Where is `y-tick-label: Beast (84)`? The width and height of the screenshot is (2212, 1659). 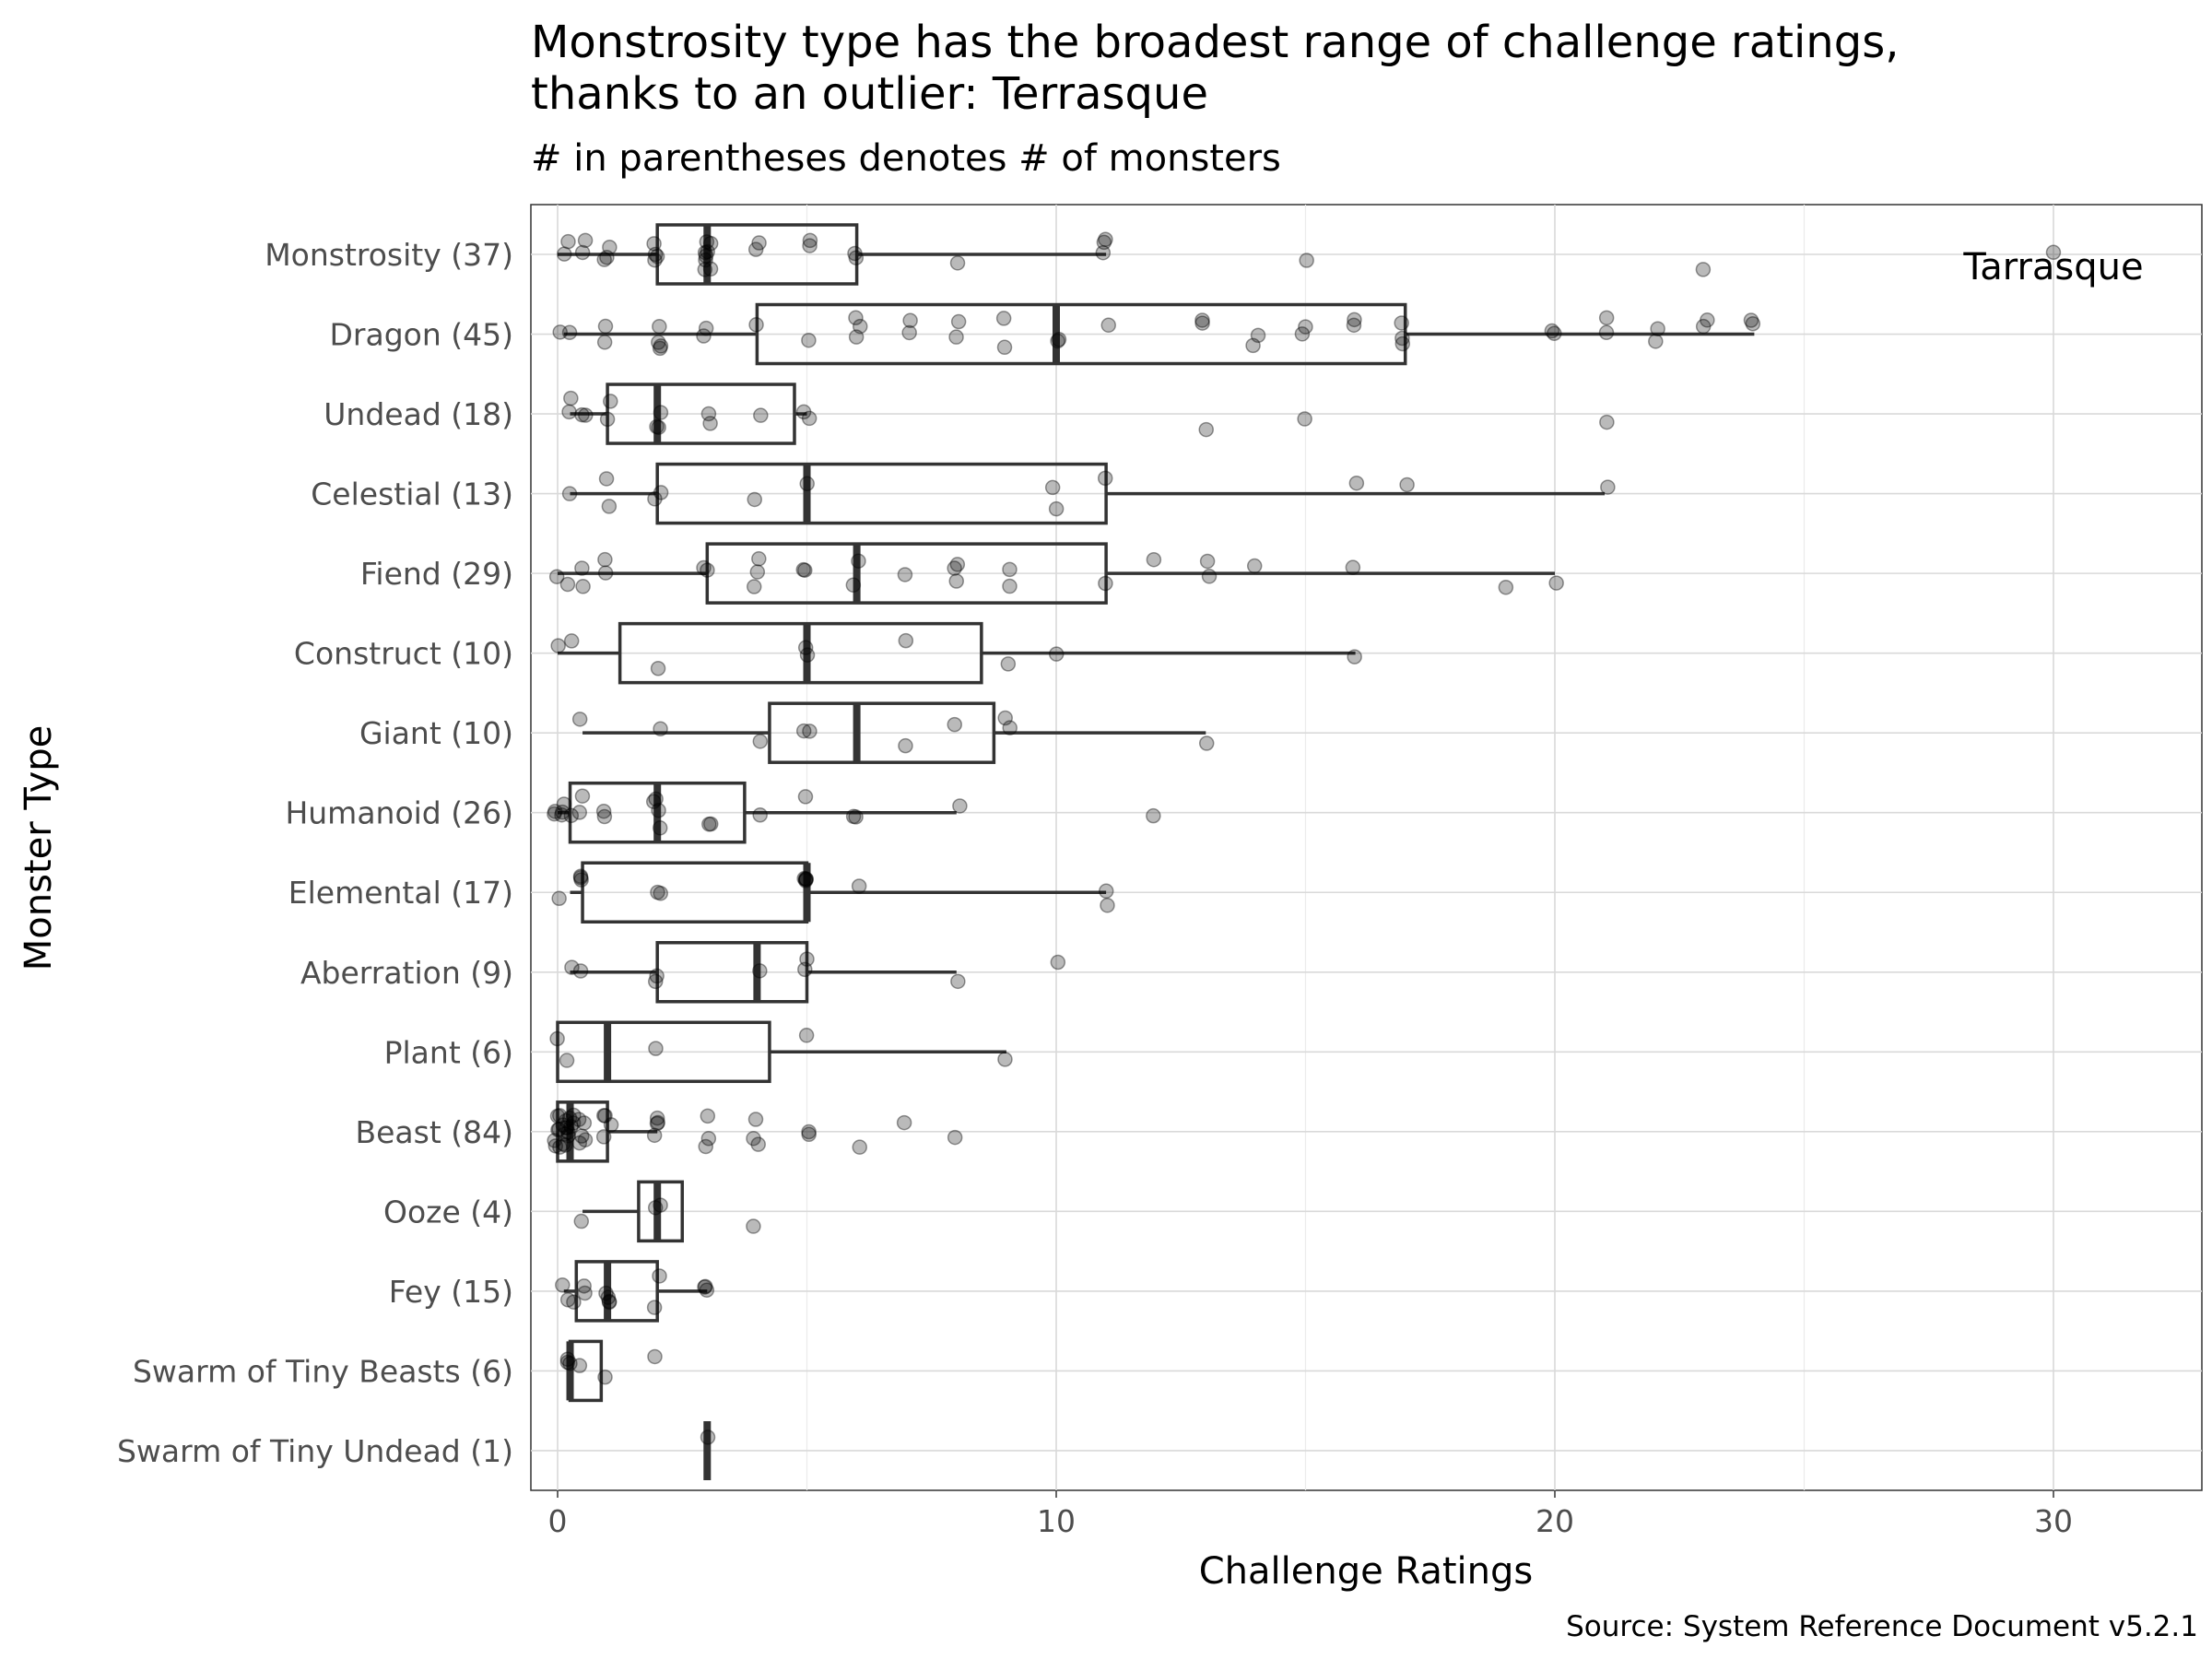 y-tick-label: Beast (84) is located at coordinates (434, 1132).